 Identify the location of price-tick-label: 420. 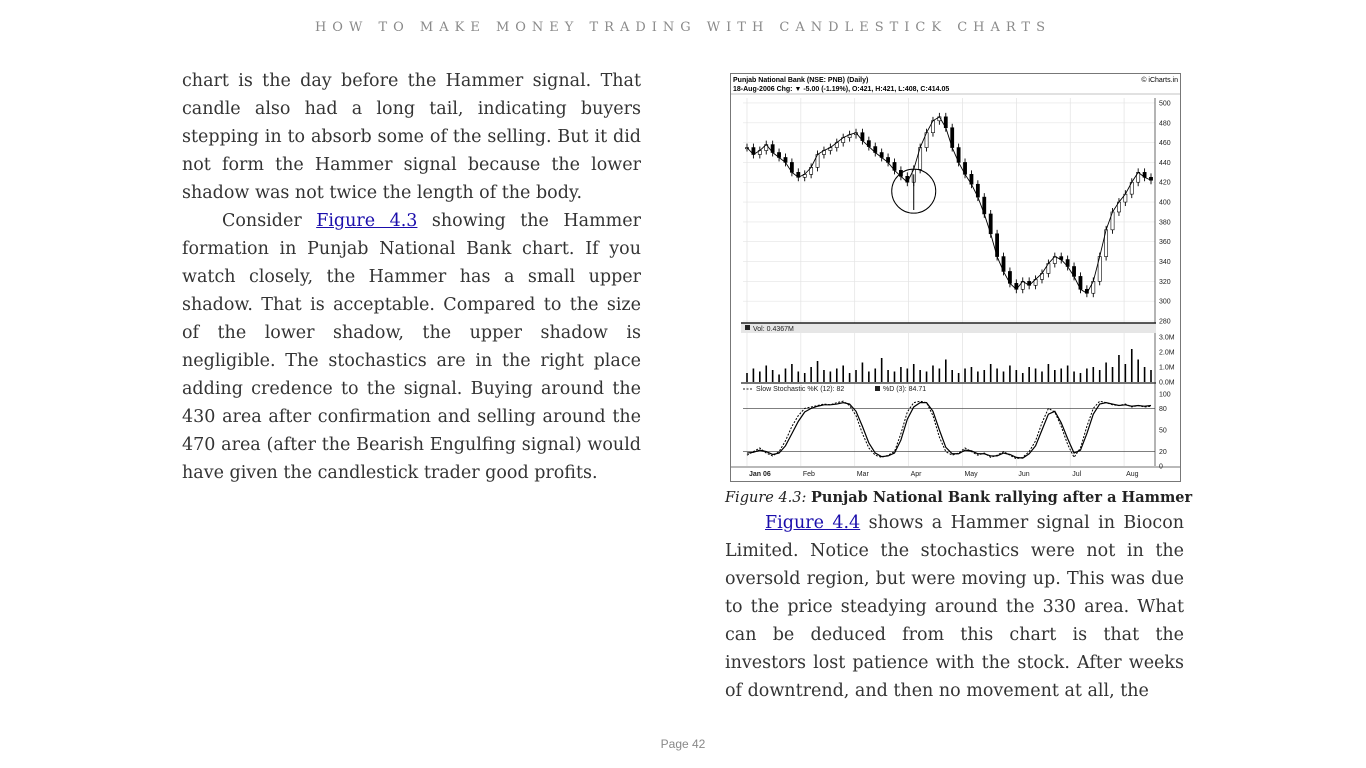
(1165, 183).